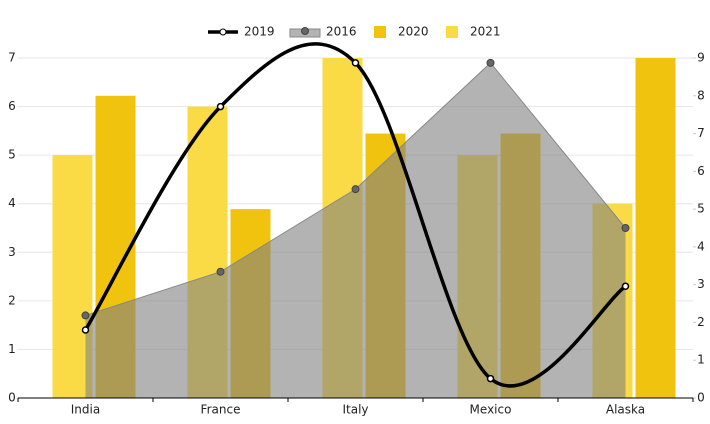 The height and width of the screenshot is (424, 710). Describe the element at coordinates (655, 228) in the screenshot. I see `bar` at that location.